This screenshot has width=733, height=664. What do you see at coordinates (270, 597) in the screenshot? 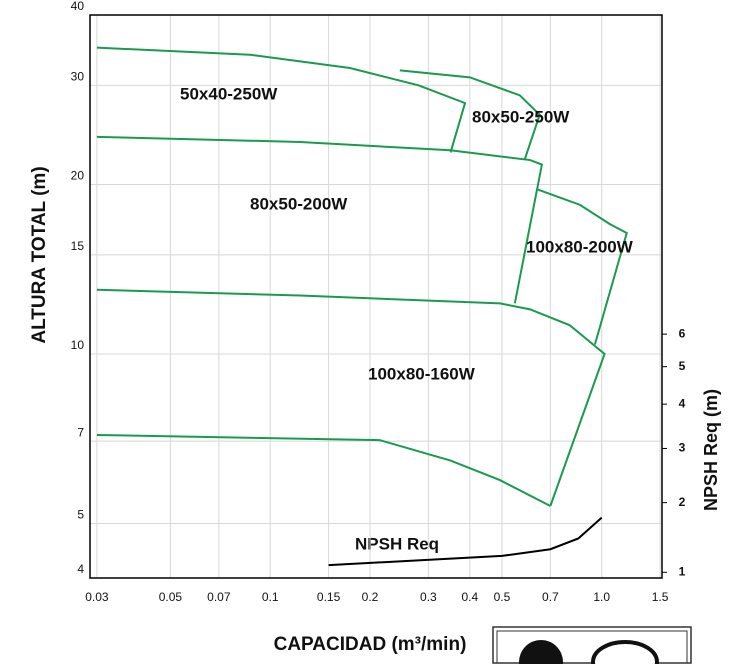
I see `x-tick-label: 0.1` at bounding box center [270, 597].